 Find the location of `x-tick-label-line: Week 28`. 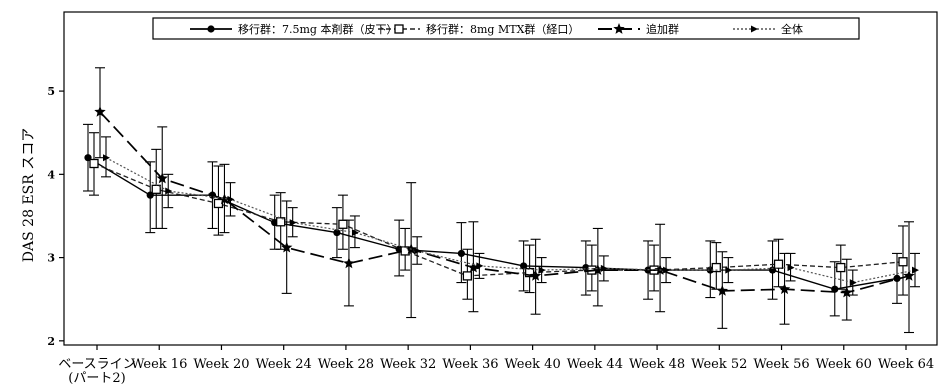

x-tick-label-line: Week 28 is located at coordinates (346, 364).